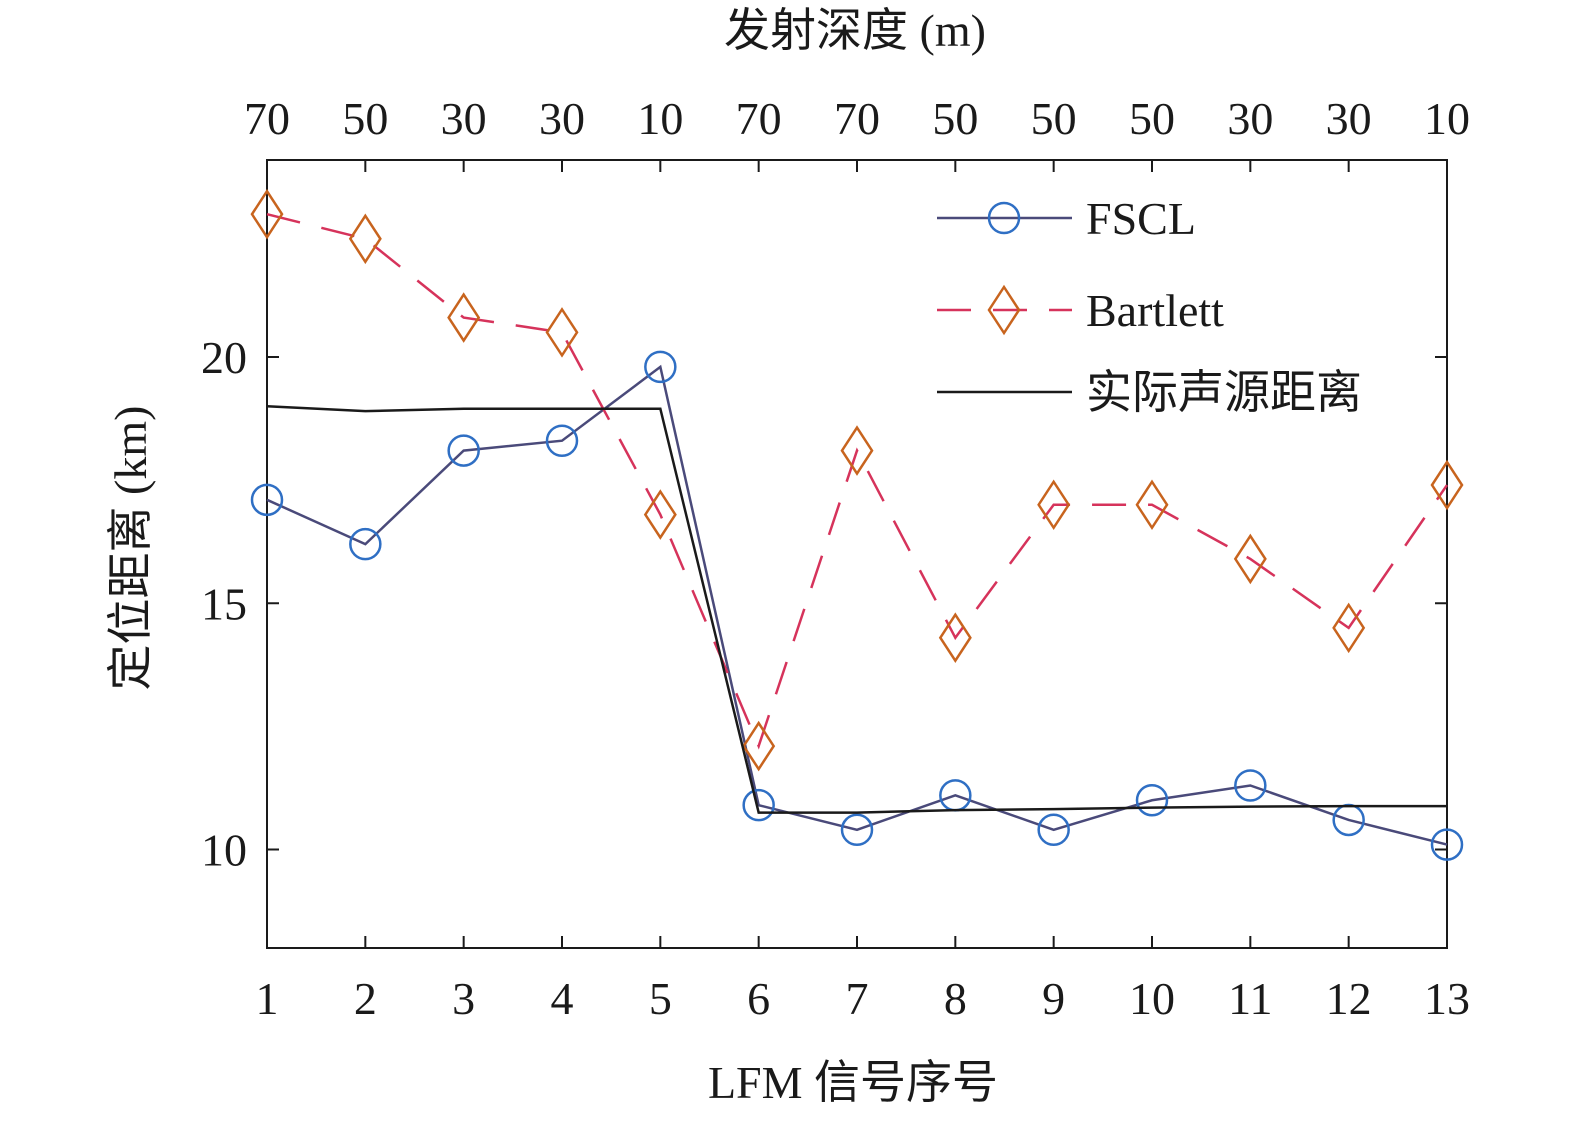 The image size is (1575, 1125). Describe the element at coordinates (1224, 392) in the screenshot. I see `legend-label: 实际声源距离` at that location.